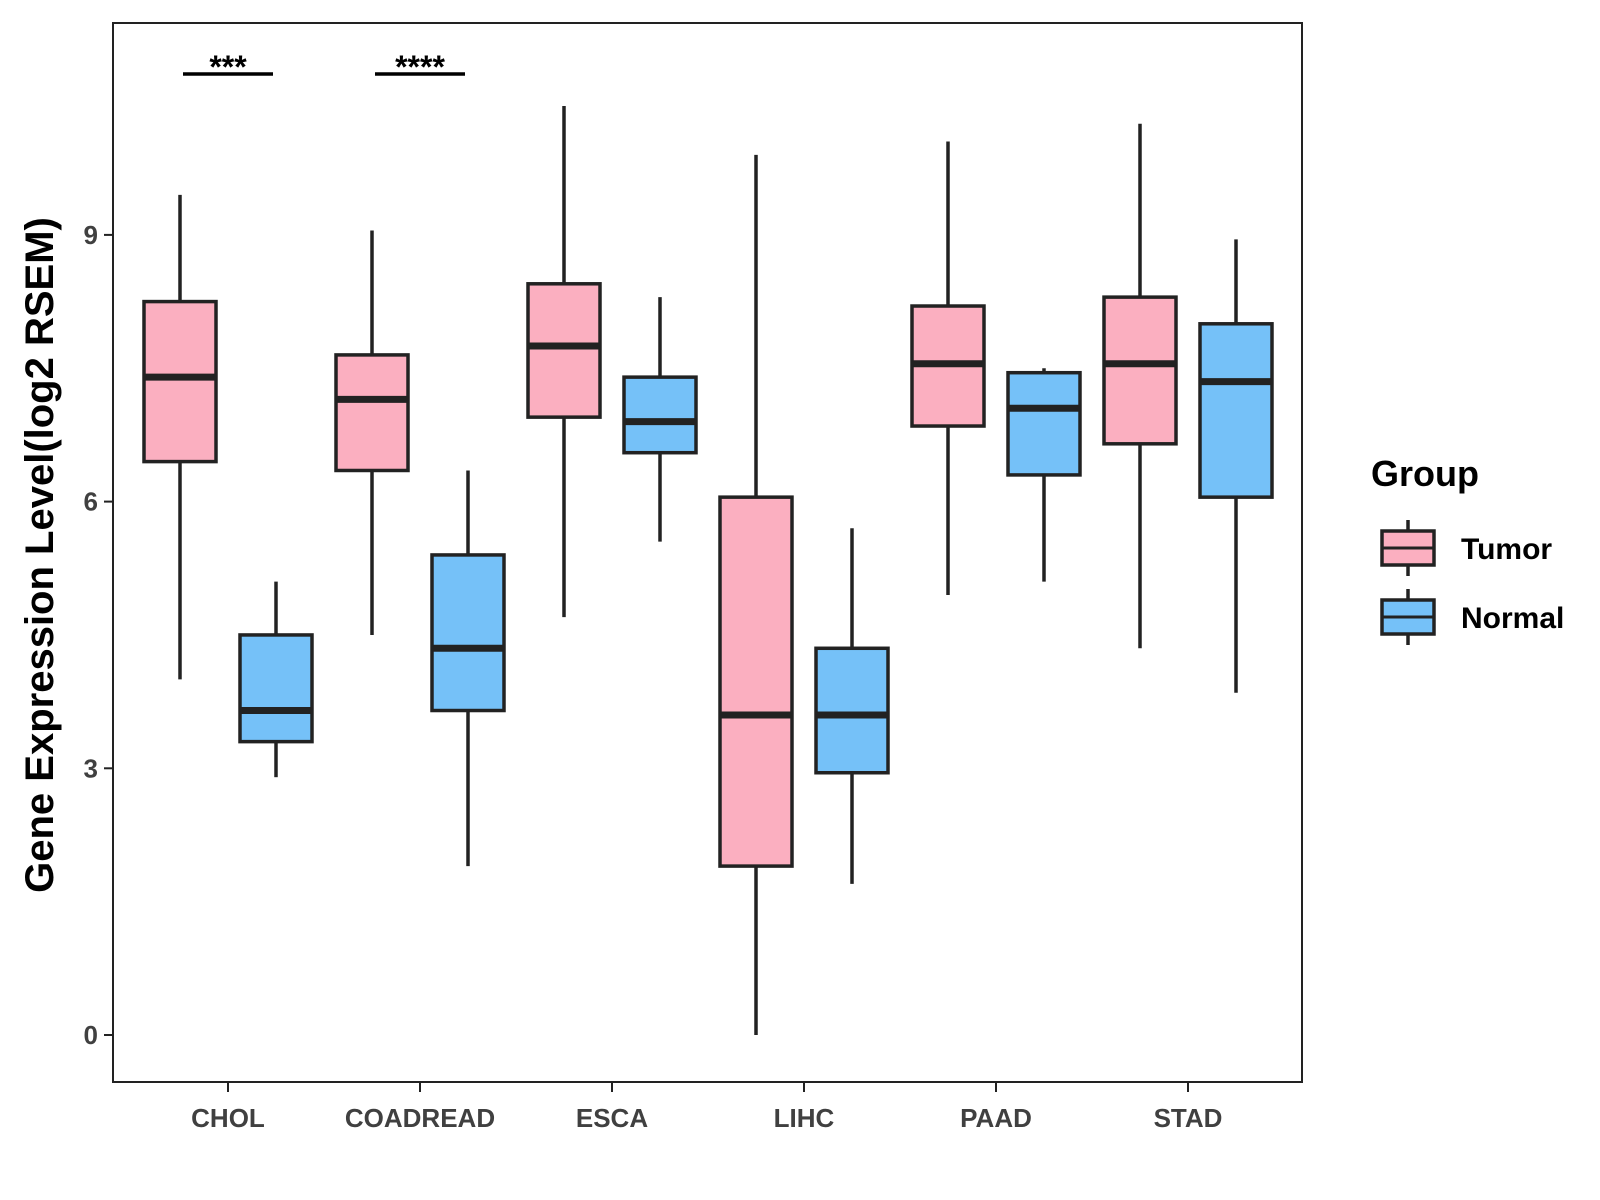  Describe the element at coordinates (228, 1118) in the screenshot. I see `x-tick-label: CHOL` at that location.